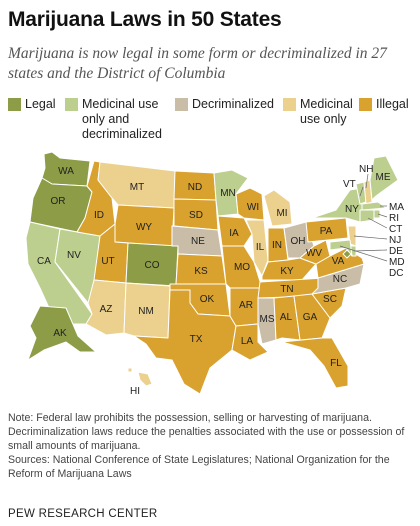 The image size is (420, 526). I want to click on state-label-CA: CA, so click(44, 261).